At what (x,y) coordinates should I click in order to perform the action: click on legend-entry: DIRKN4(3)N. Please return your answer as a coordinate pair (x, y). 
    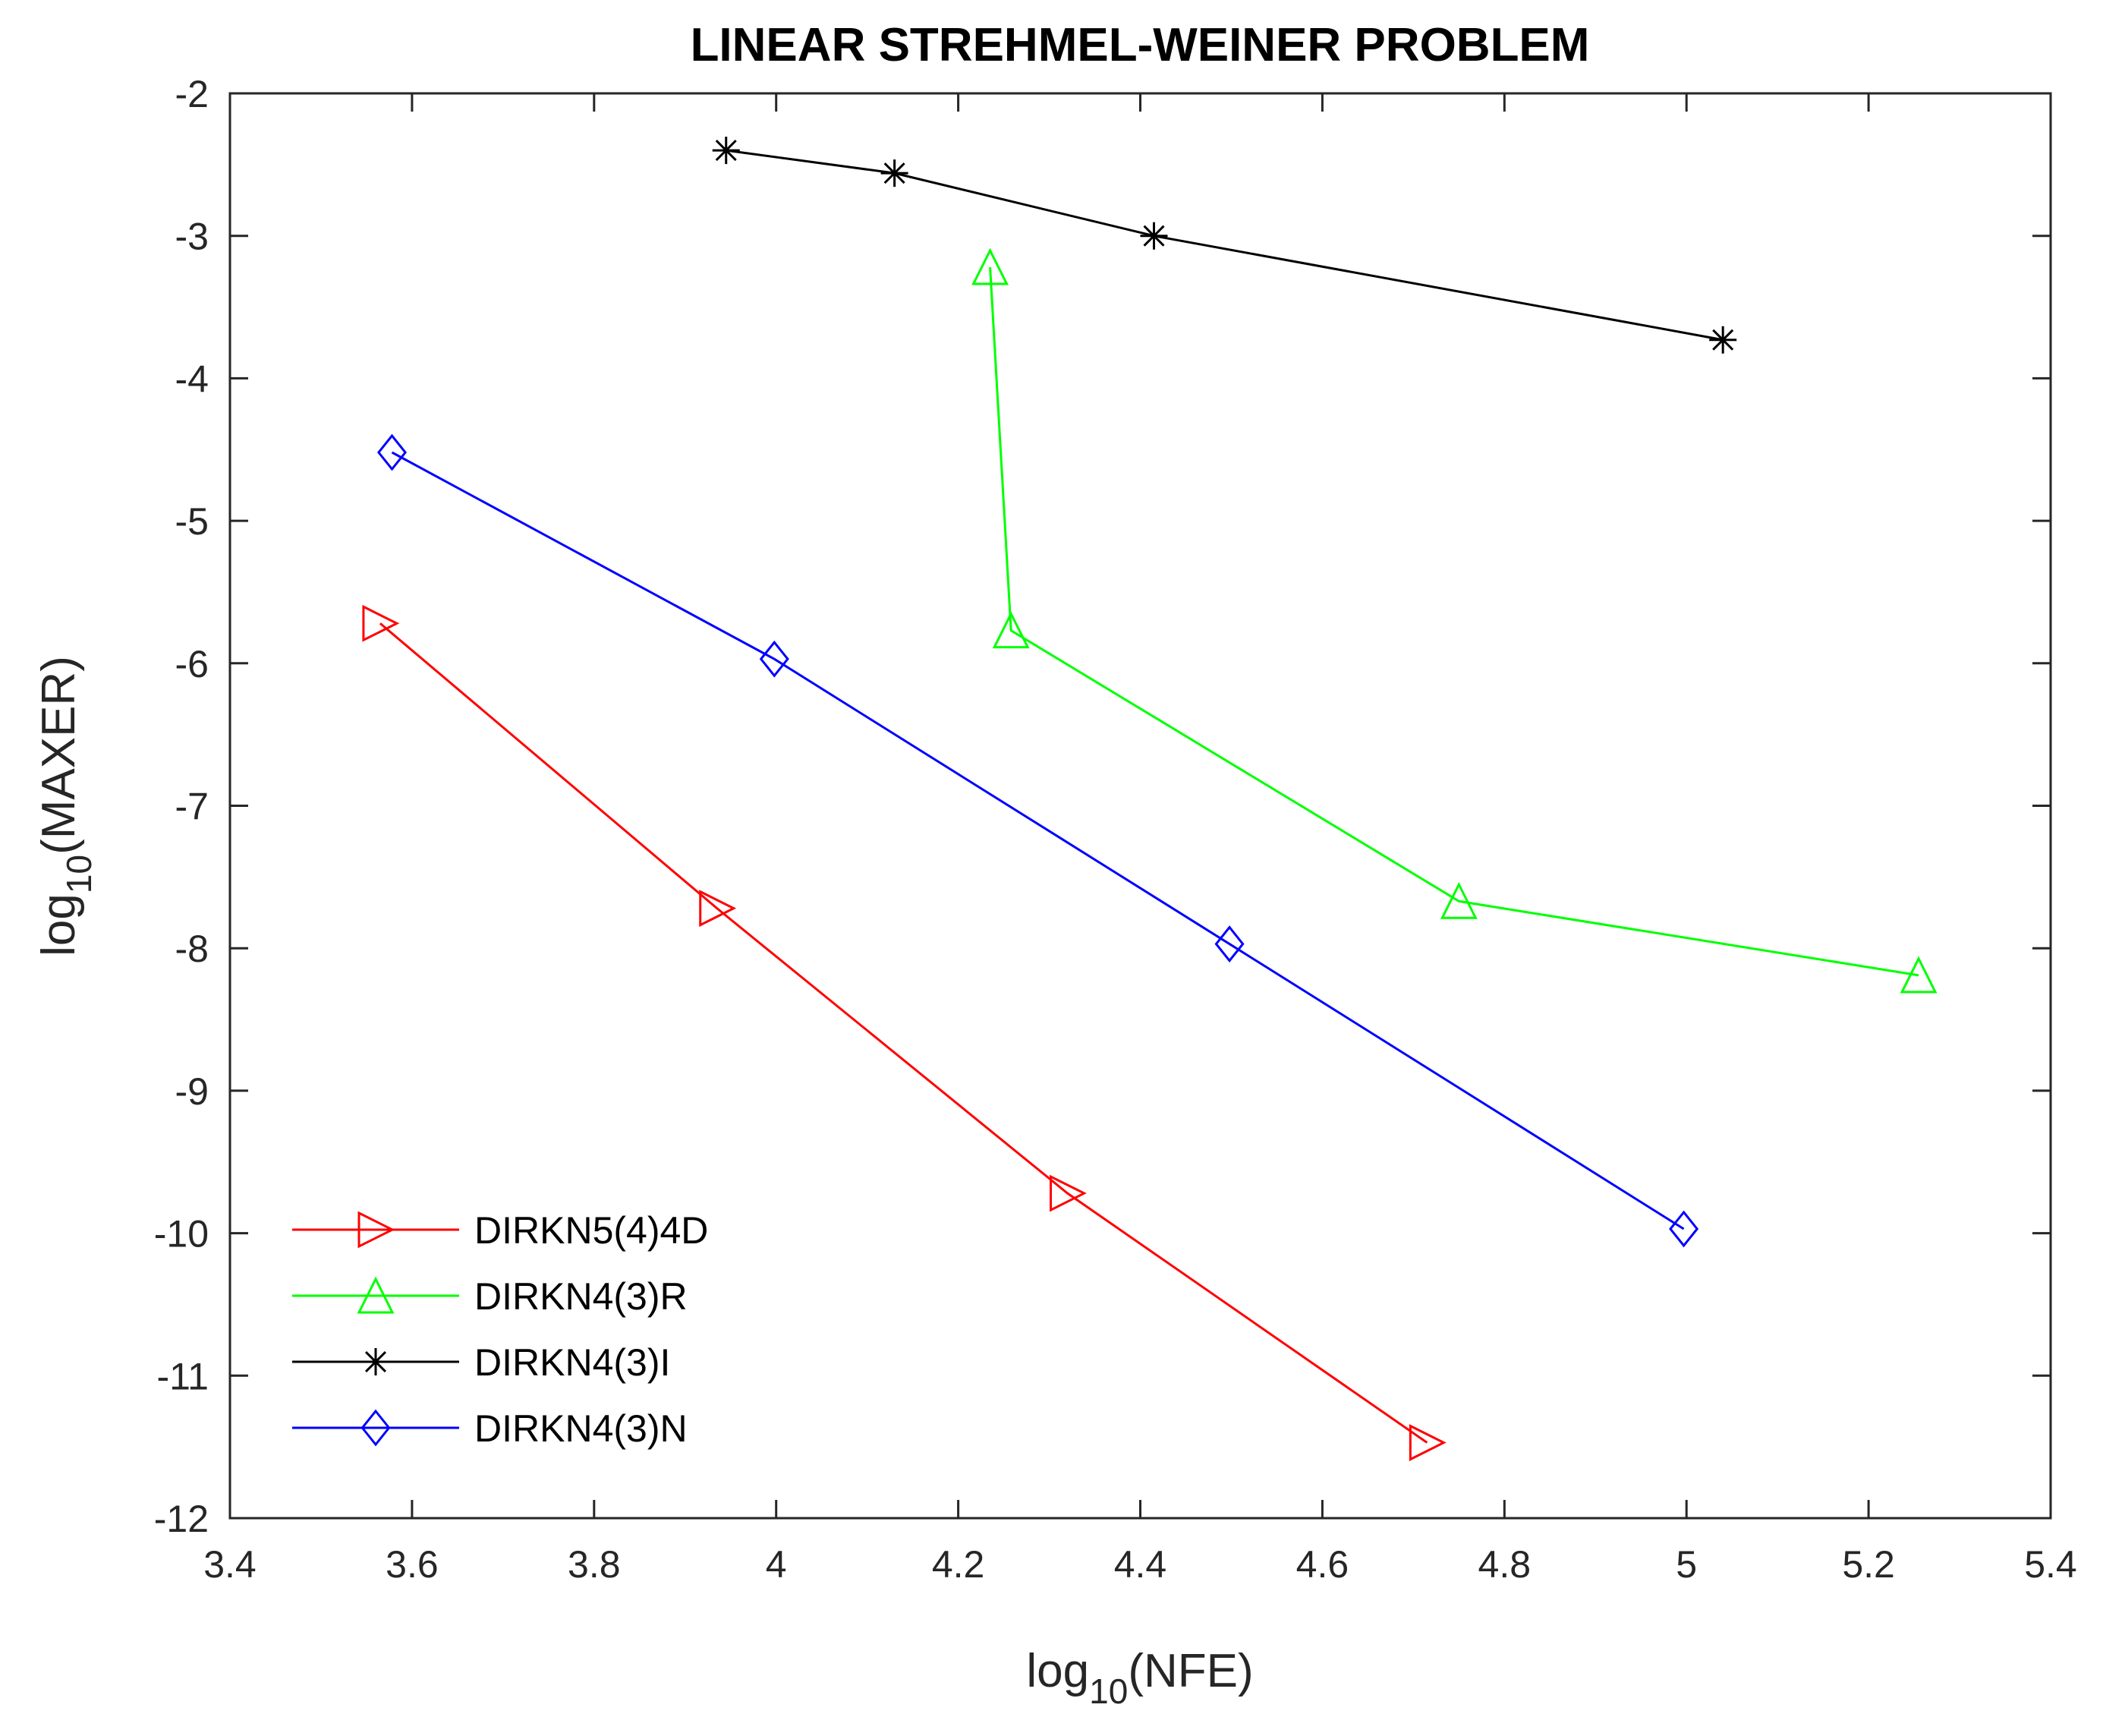
    Looking at the image, I should click on (490, 1429).